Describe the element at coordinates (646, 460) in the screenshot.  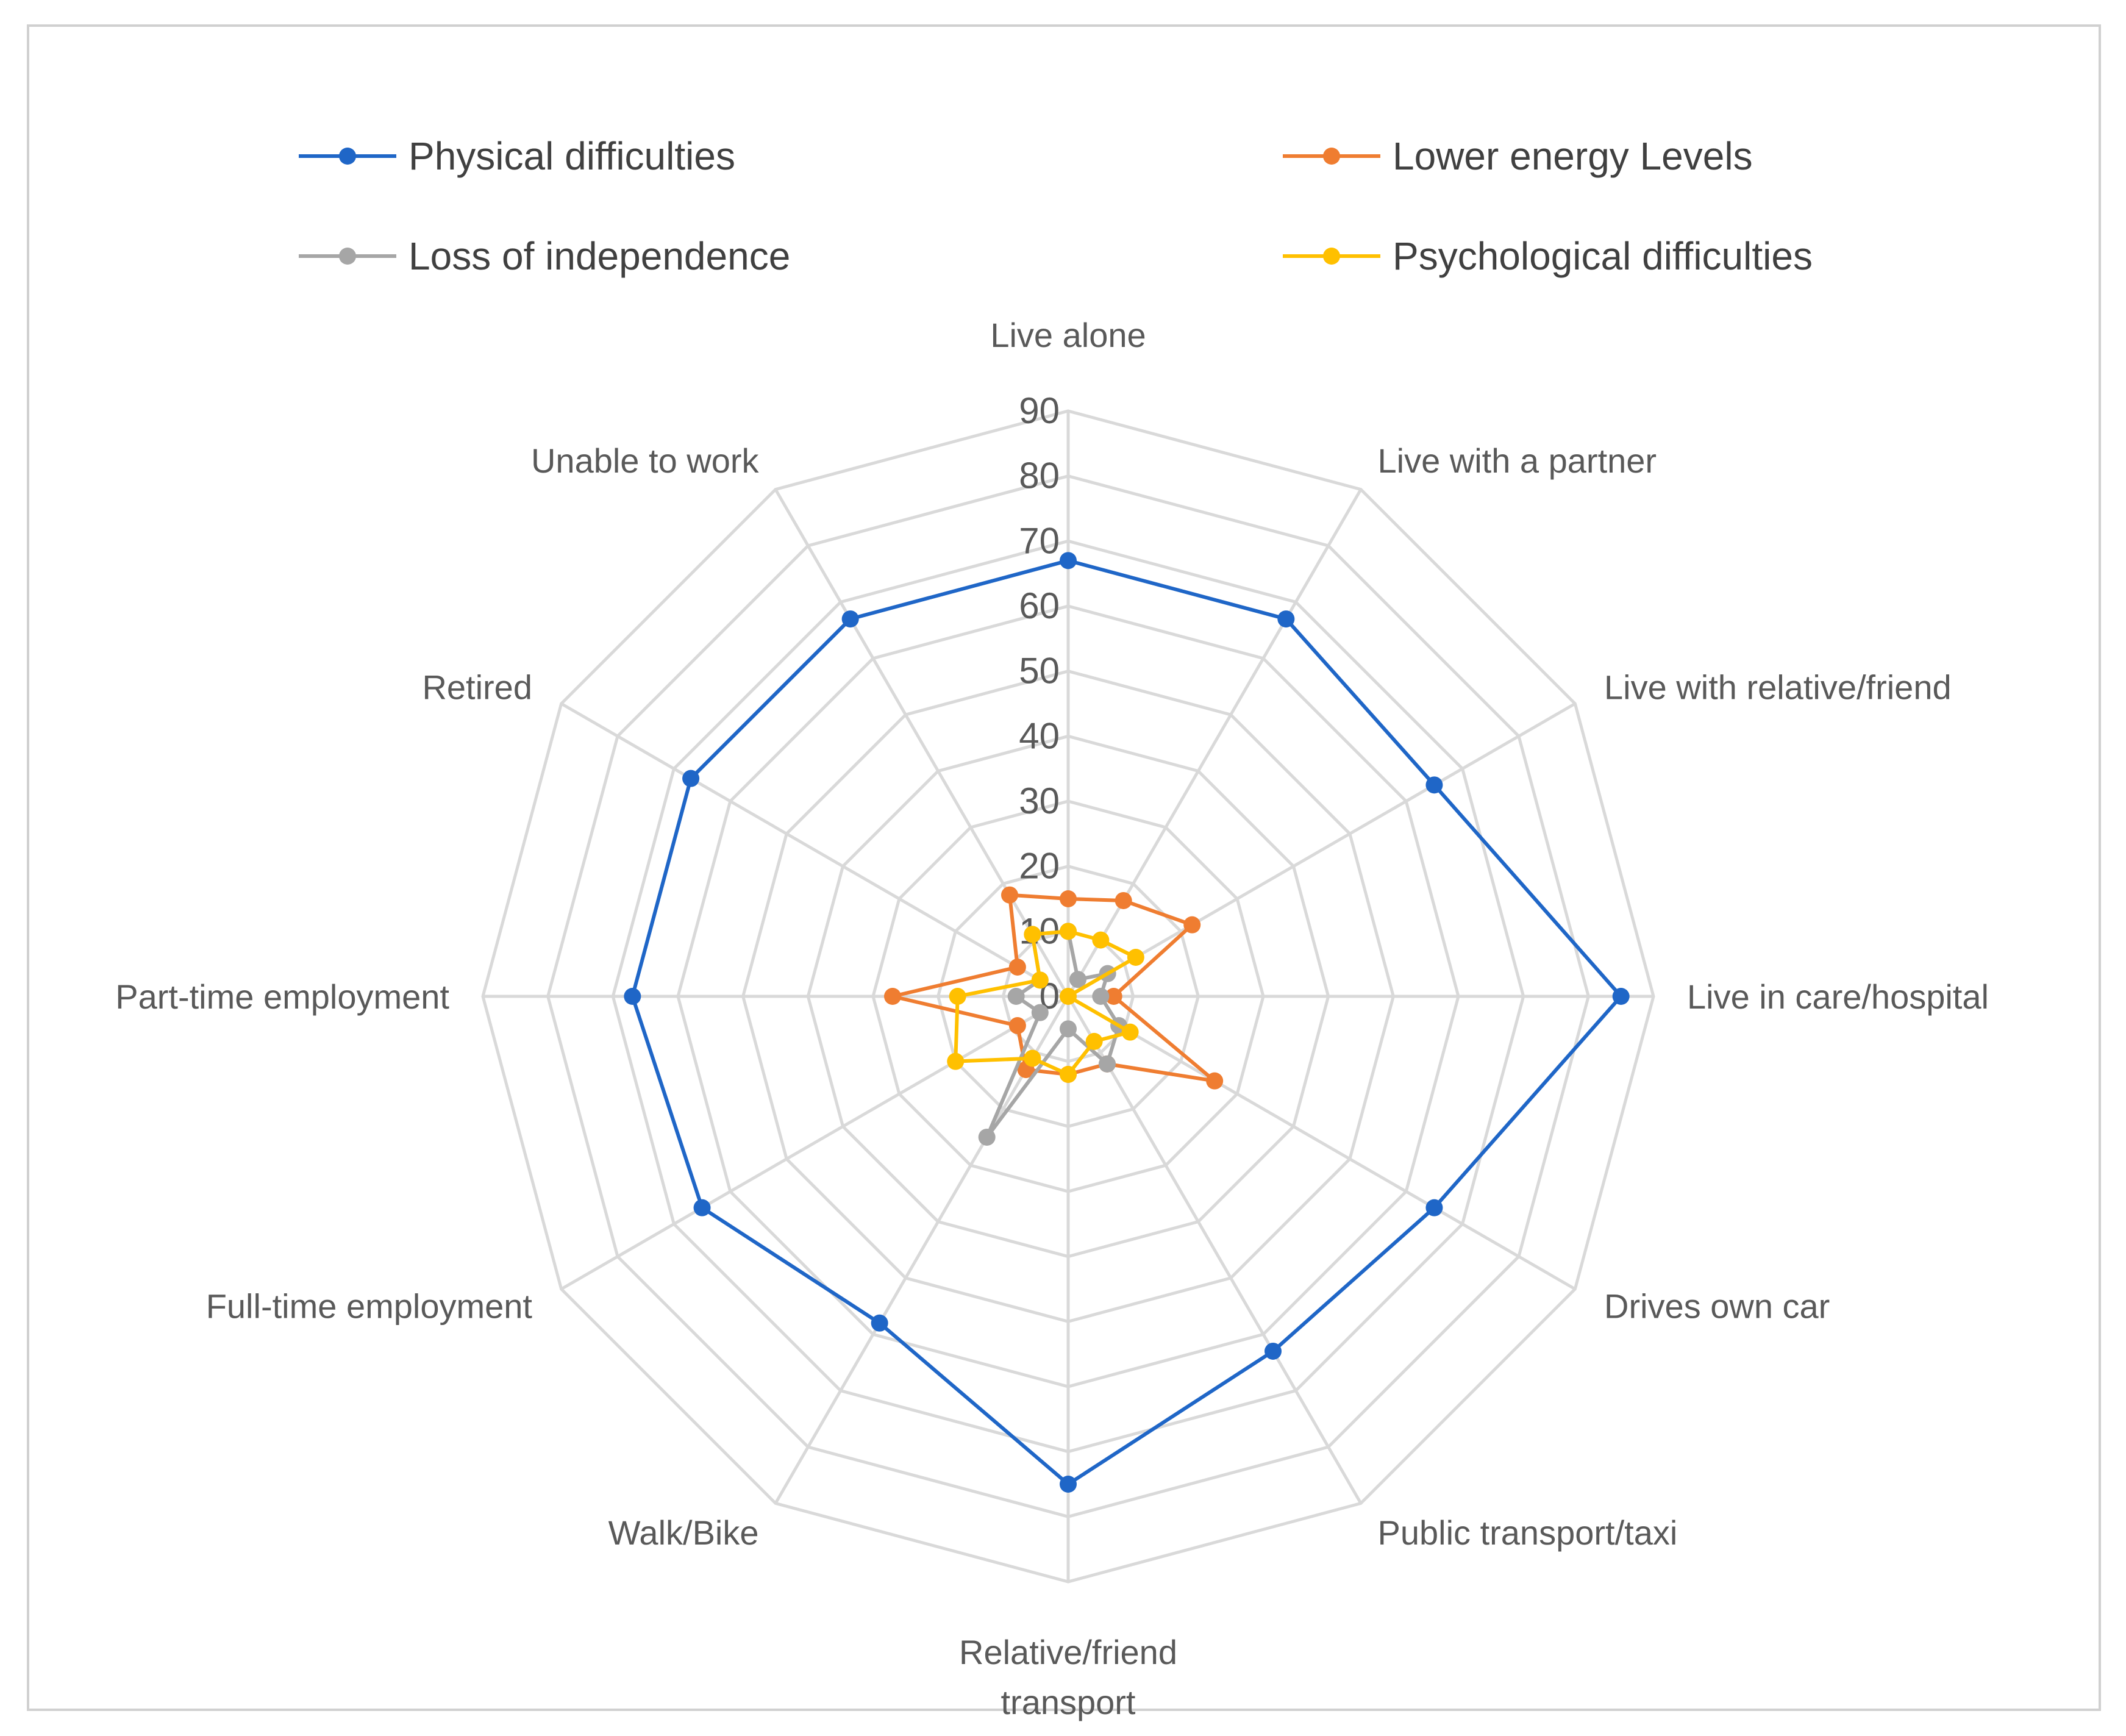
I see `category-label: Unable to work` at that location.